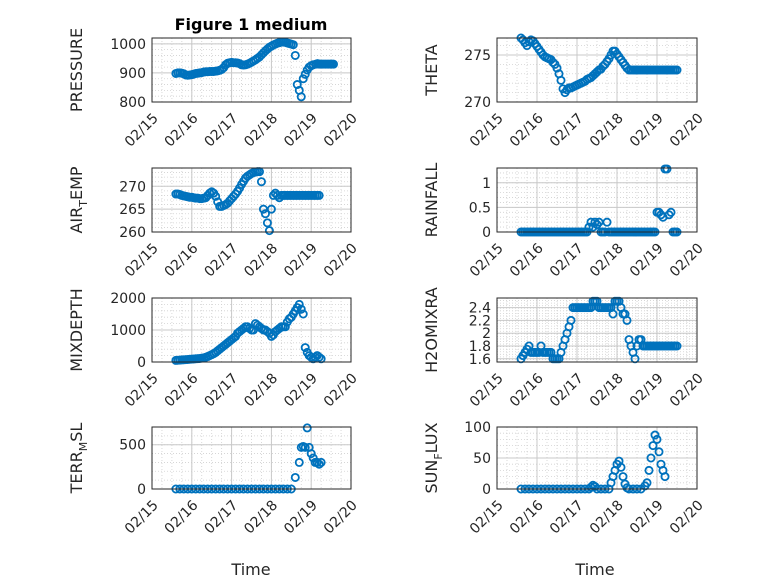  Describe the element at coordinates (480, 321) in the screenshot. I see `y-tick-label: 2.2` at that location.